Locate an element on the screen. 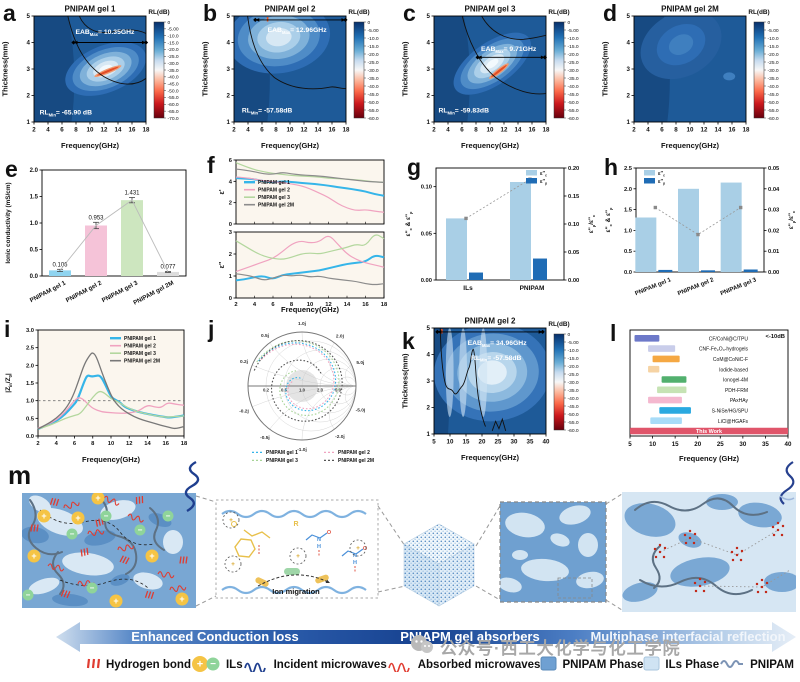 The image size is (800, 682). legend-entry: PNIPAM gel 2 is located at coordinates (140, 347).